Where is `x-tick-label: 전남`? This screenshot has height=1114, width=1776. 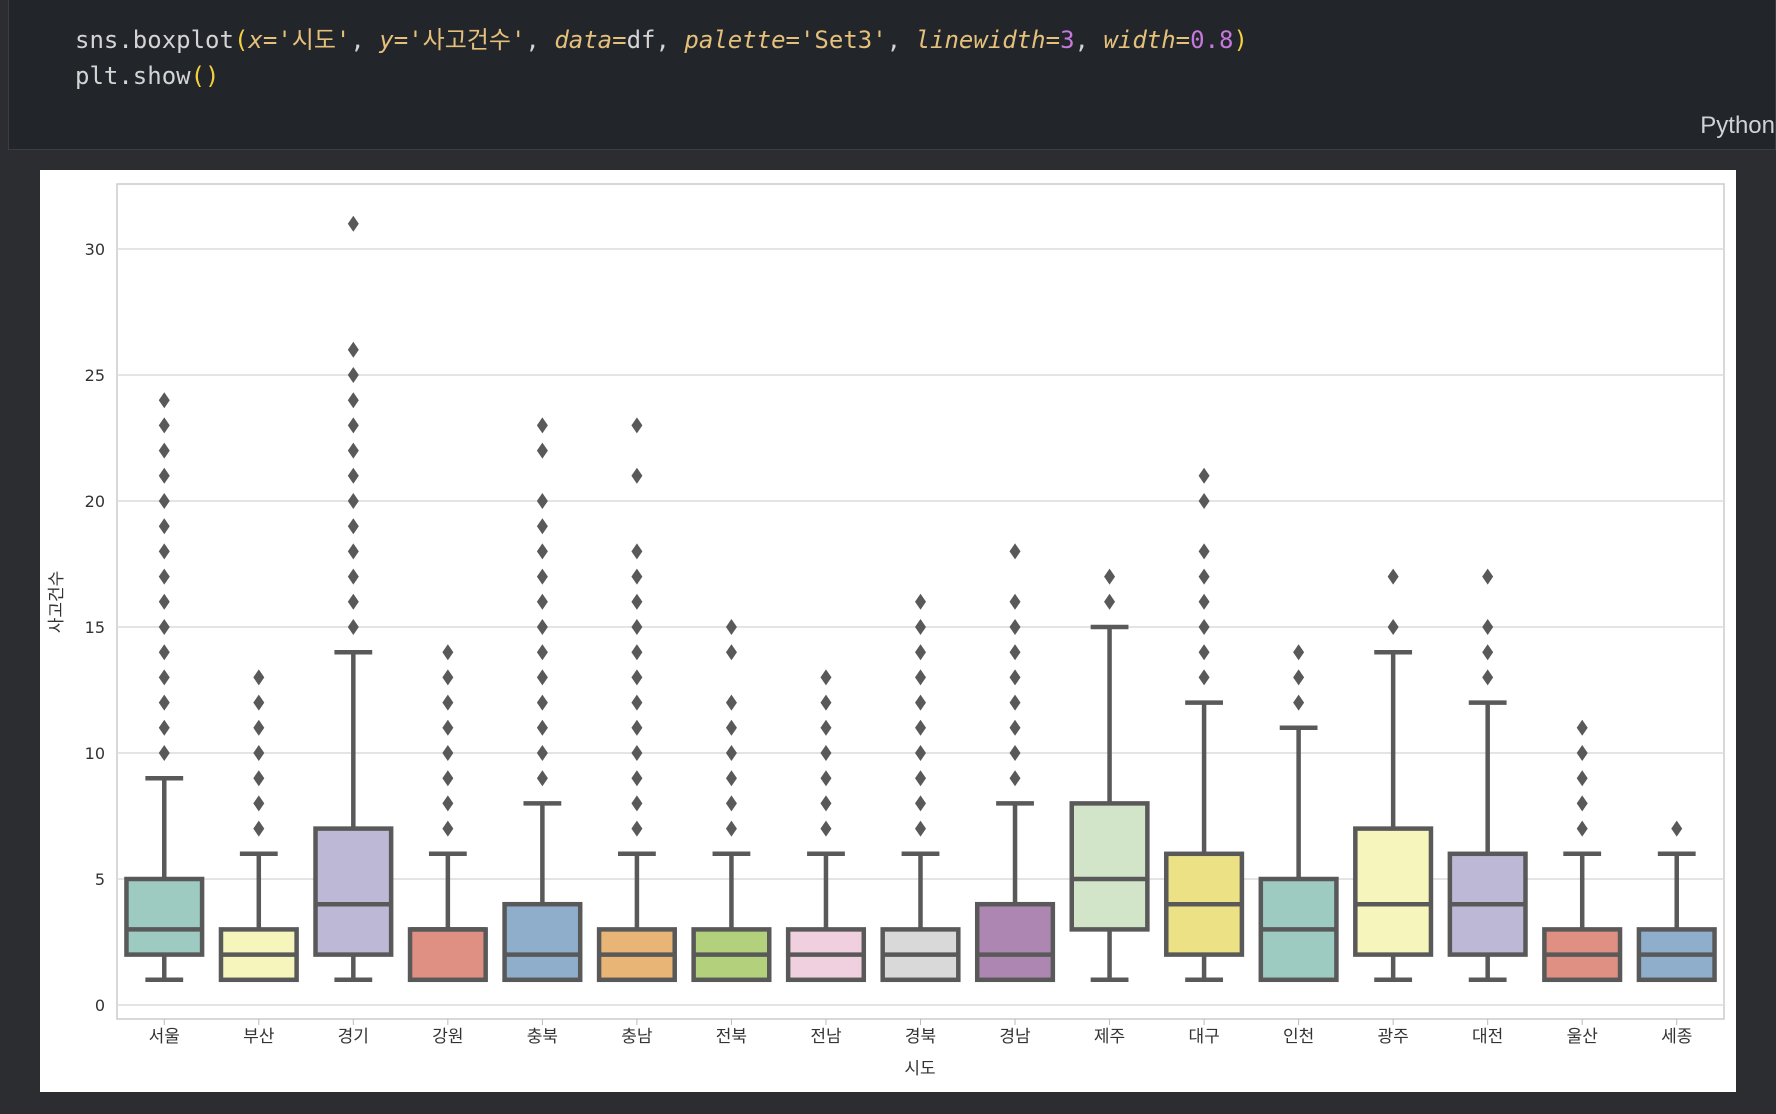 x-tick-label: 전남 is located at coordinates (826, 1037).